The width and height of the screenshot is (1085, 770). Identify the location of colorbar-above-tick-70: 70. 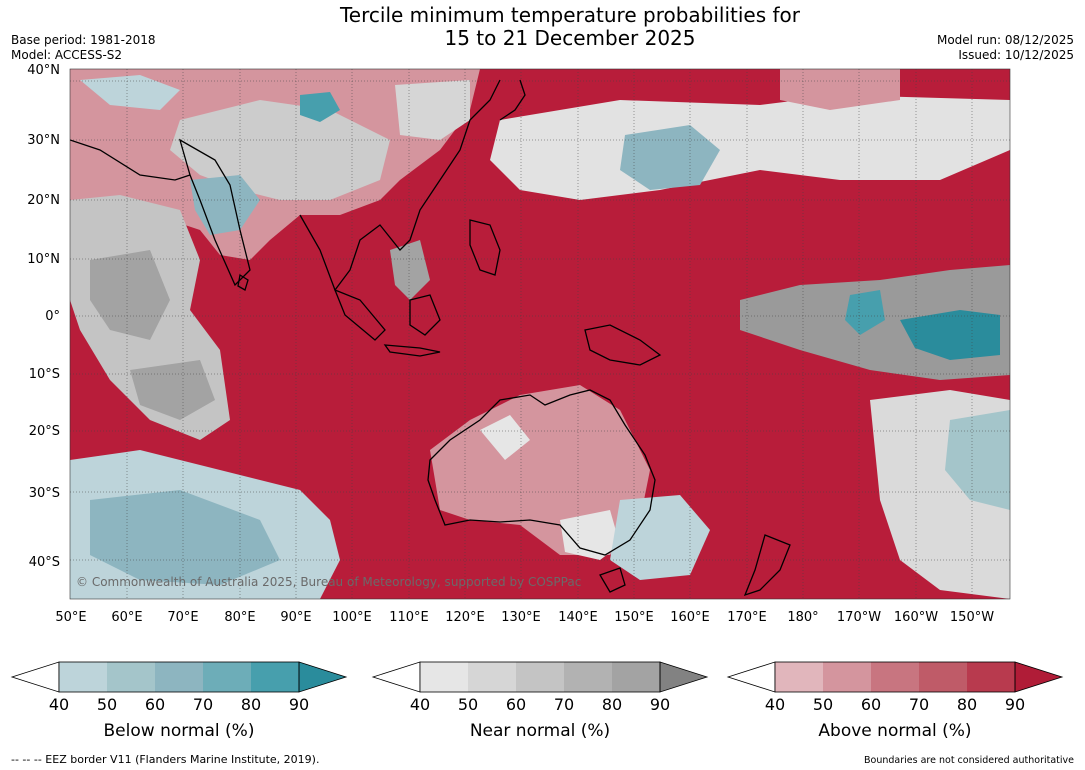
(919, 704).